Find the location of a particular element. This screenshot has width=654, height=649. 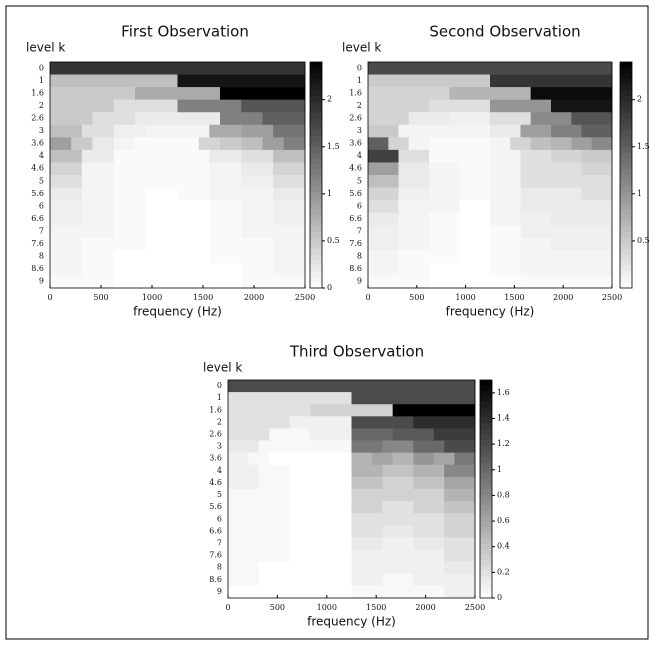

y-axis-label: level k is located at coordinates (222, 368).